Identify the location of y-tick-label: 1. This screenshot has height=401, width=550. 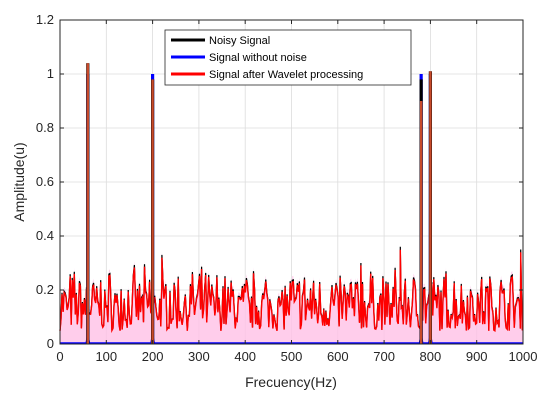
(50, 73).